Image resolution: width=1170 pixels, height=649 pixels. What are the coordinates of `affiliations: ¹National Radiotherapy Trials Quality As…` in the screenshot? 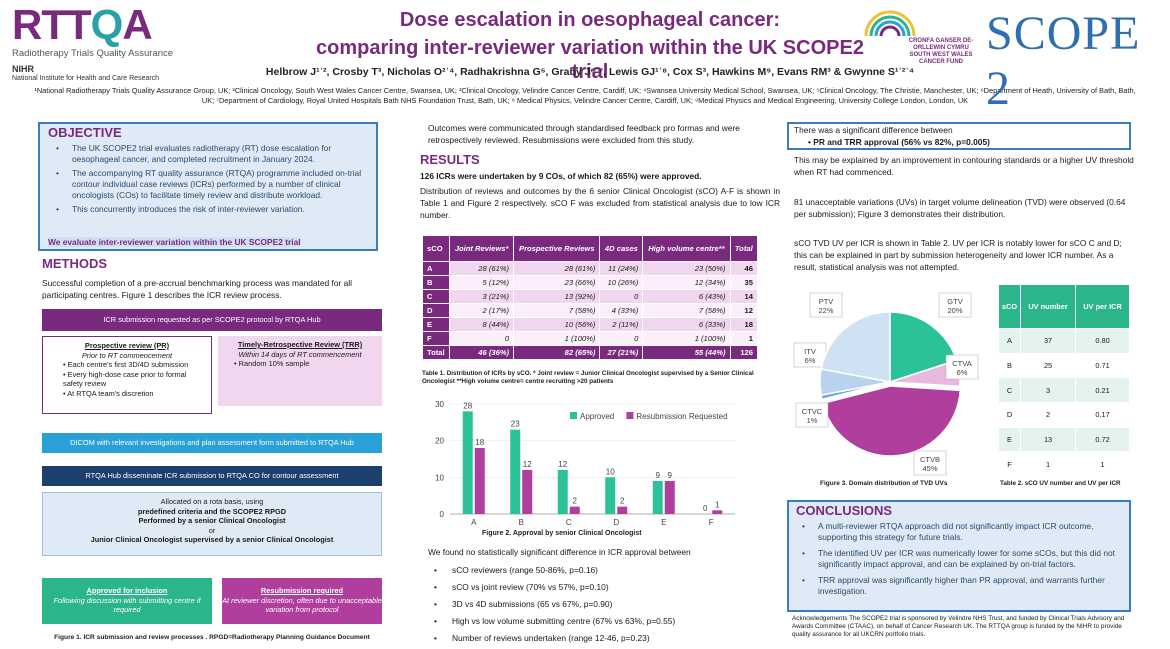 It's located at (585, 95).